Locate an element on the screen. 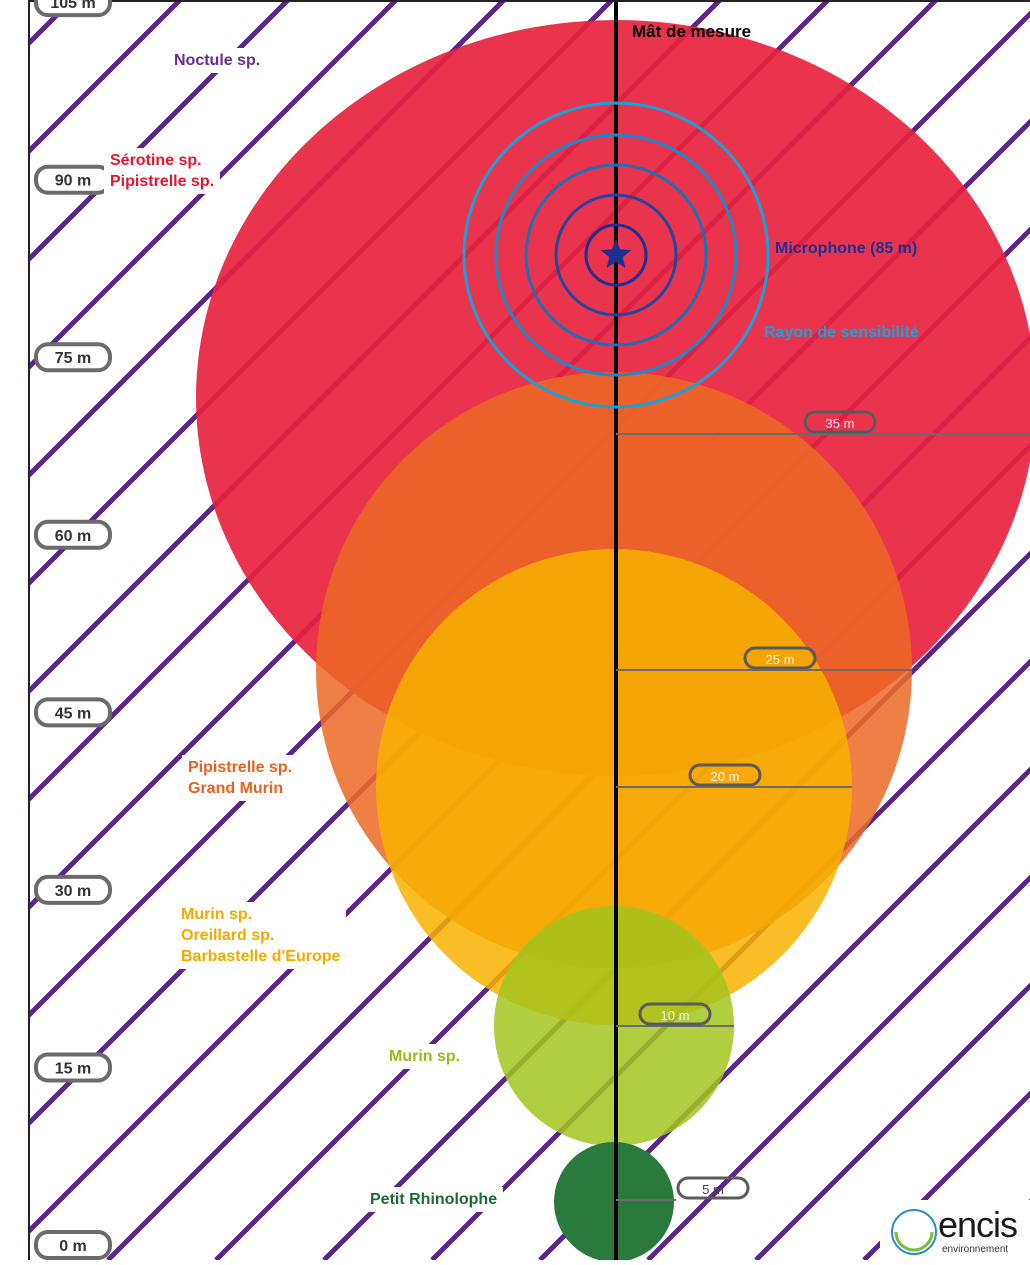  axis-tick-label: 30 m is located at coordinates (73, 891).